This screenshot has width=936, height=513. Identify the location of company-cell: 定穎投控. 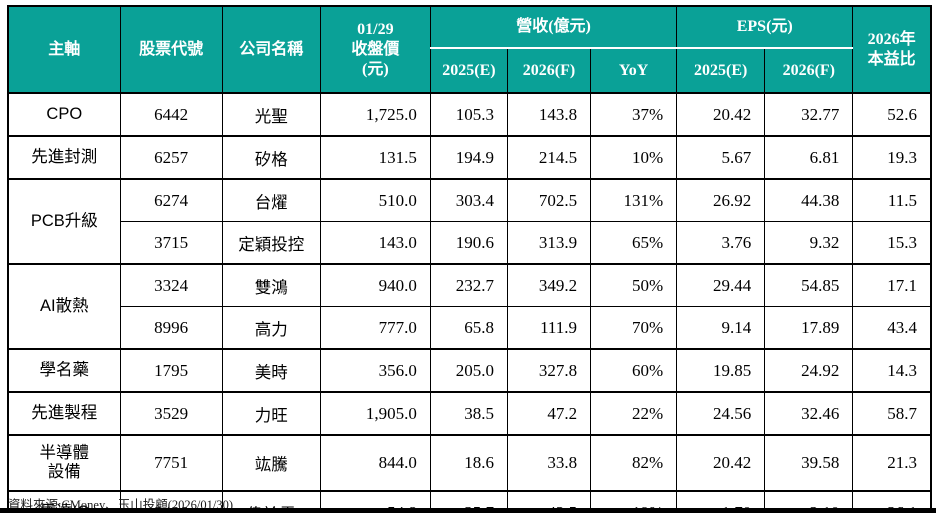
(271, 243).